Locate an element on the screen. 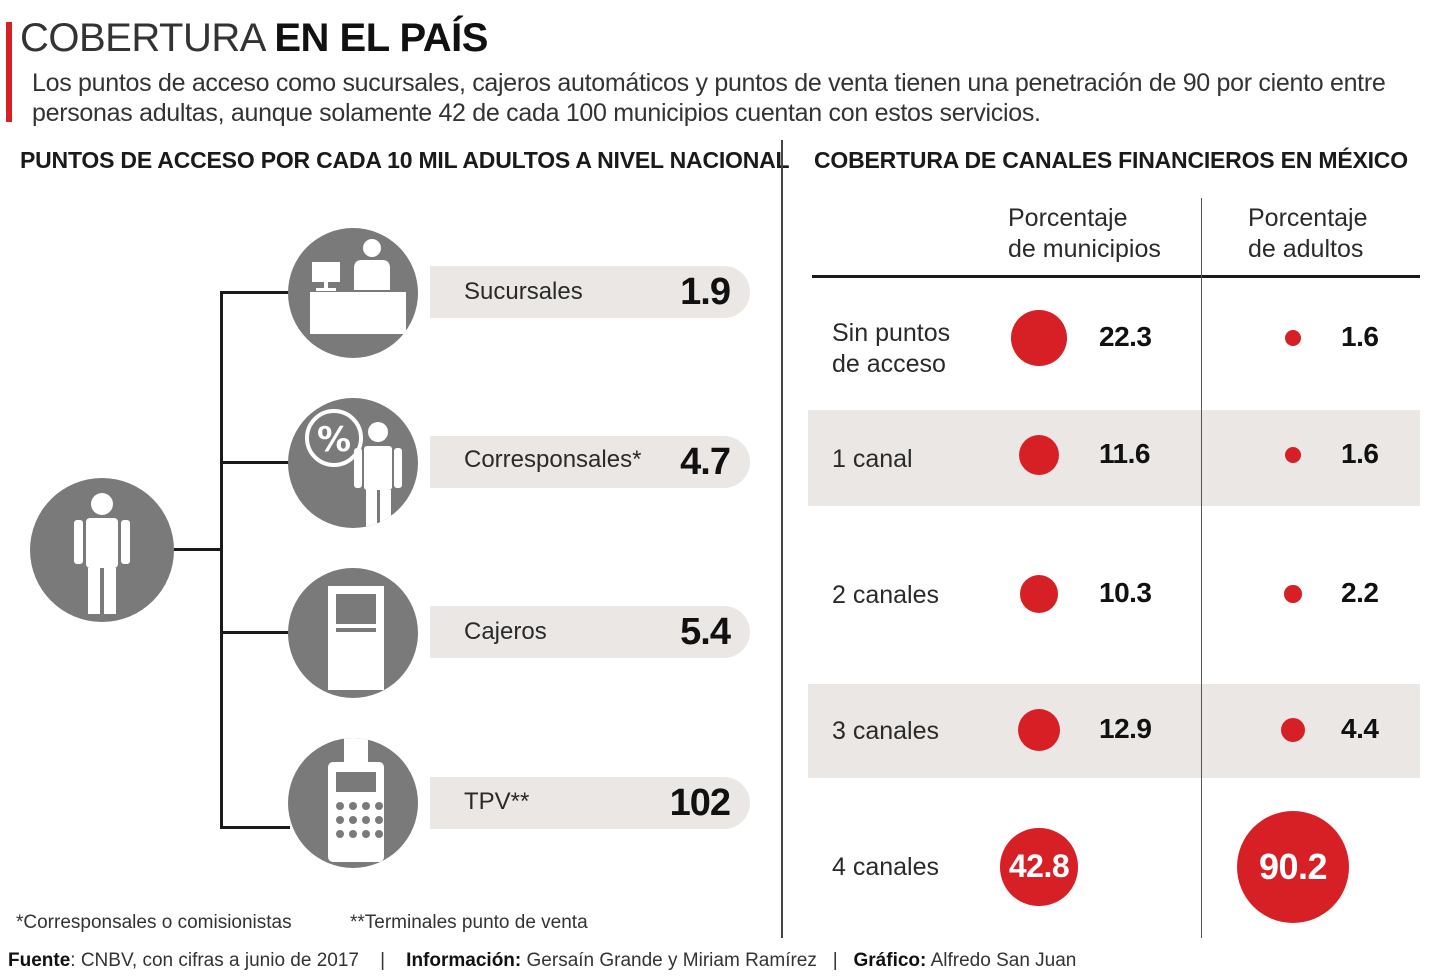 The height and width of the screenshot is (980, 1434). footer-info-label: Información: is located at coordinates (464, 960).